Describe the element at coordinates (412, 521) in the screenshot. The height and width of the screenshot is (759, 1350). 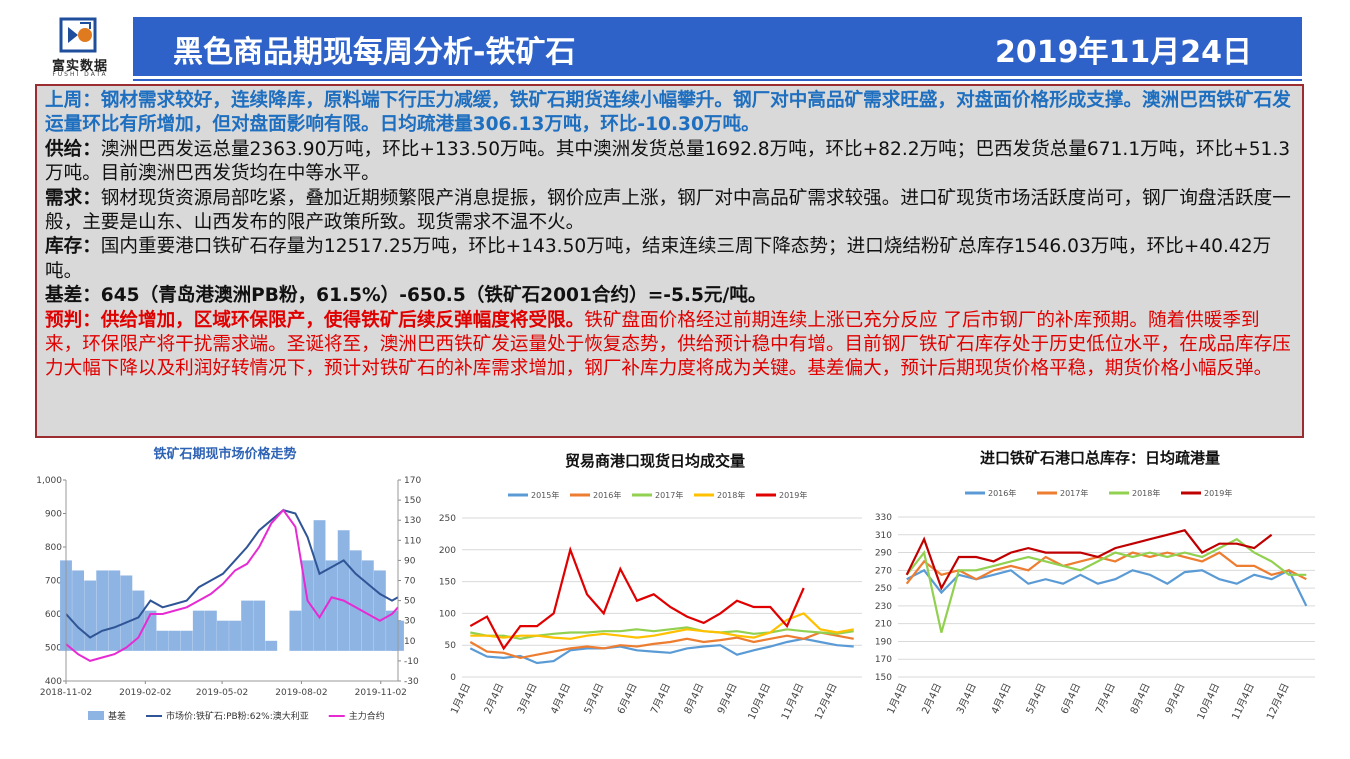
I see `tick-label: 130` at that location.